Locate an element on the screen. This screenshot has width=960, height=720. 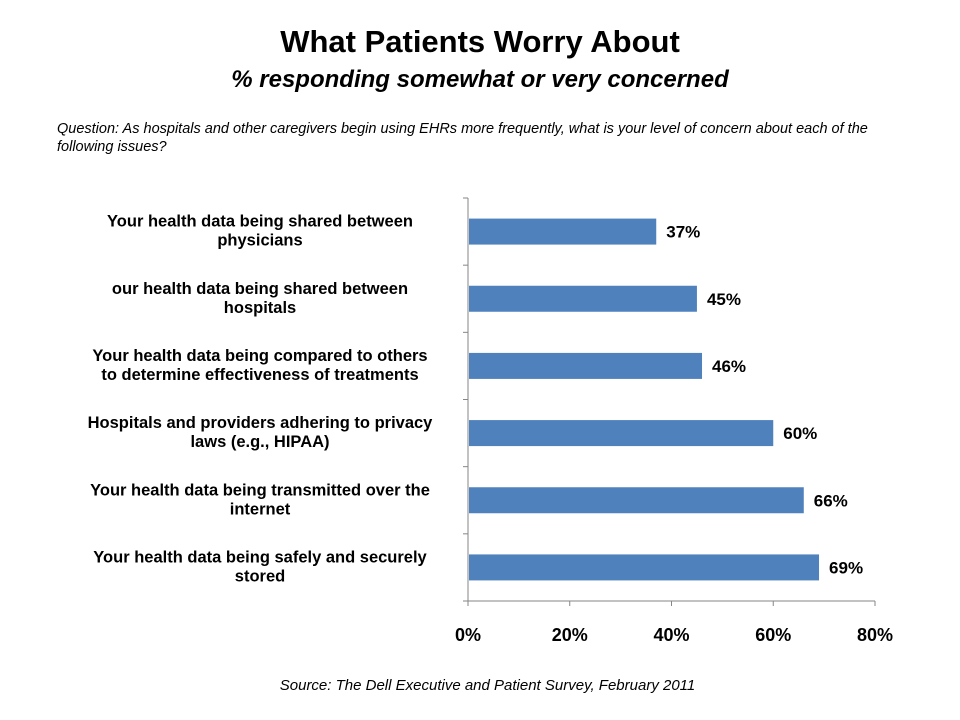
value-label: 46% is located at coordinates (729, 366).